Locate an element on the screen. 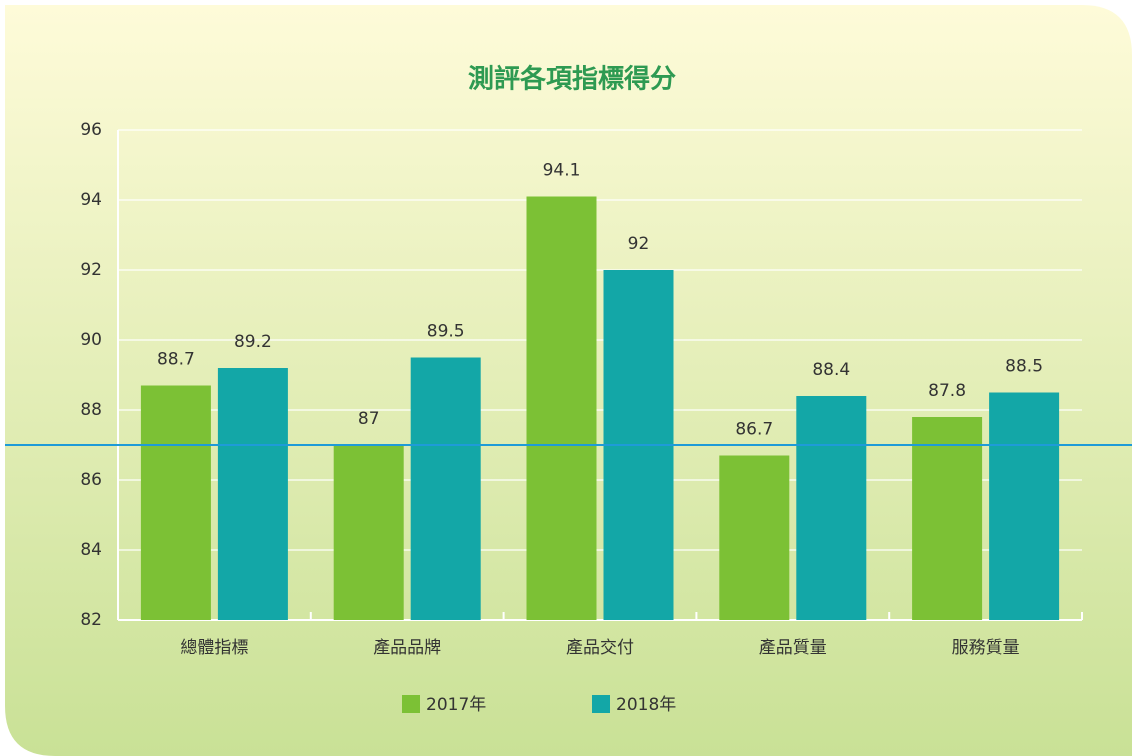 The width and height of the screenshot is (1132, 756). y-tick-label: 92 is located at coordinates (91, 270).